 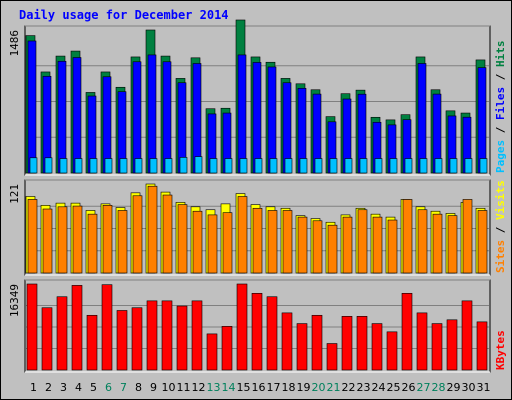 What do you see at coordinates (500, 256) in the screenshot?
I see `legend-sites: Sites` at bounding box center [500, 256].